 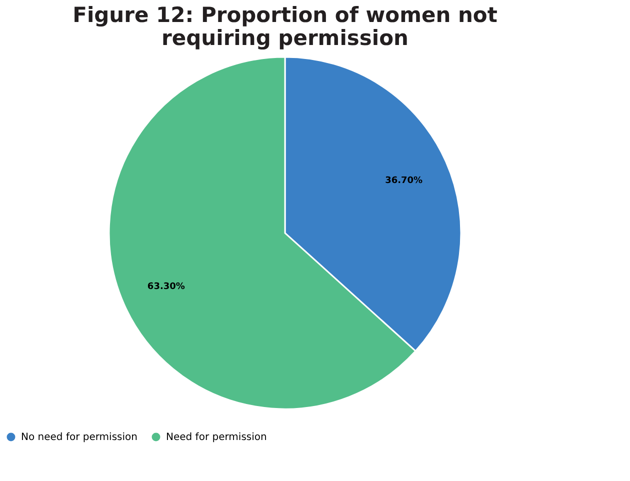 What do you see at coordinates (79, 437) in the screenshot?
I see `legend-label: No need for permission` at bounding box center [79, 437].